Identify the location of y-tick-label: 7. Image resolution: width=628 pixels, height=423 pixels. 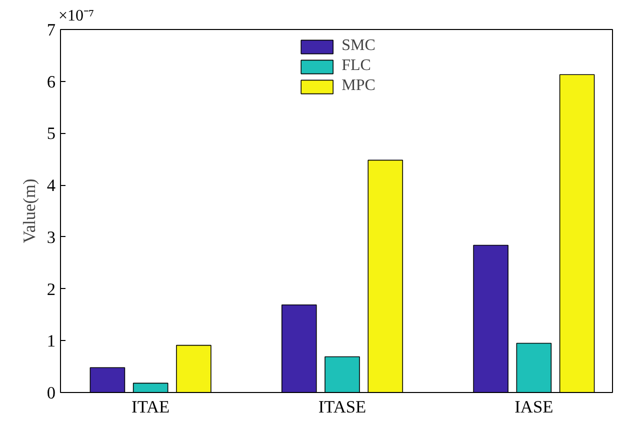
(51, 30).